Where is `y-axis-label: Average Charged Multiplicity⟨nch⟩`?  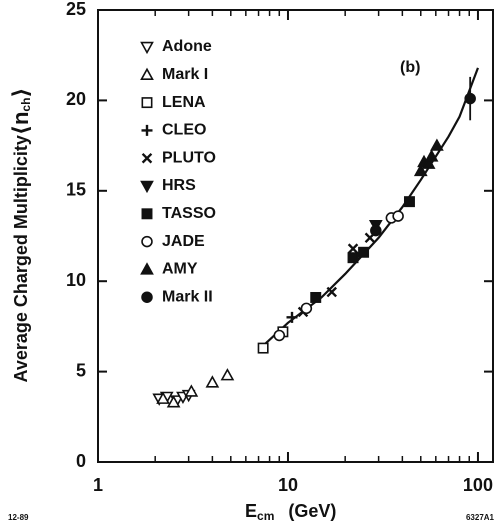
y-axis-label: Average Charged Multiplicity⟨nch⟩ is located at coordinates (20, 235).